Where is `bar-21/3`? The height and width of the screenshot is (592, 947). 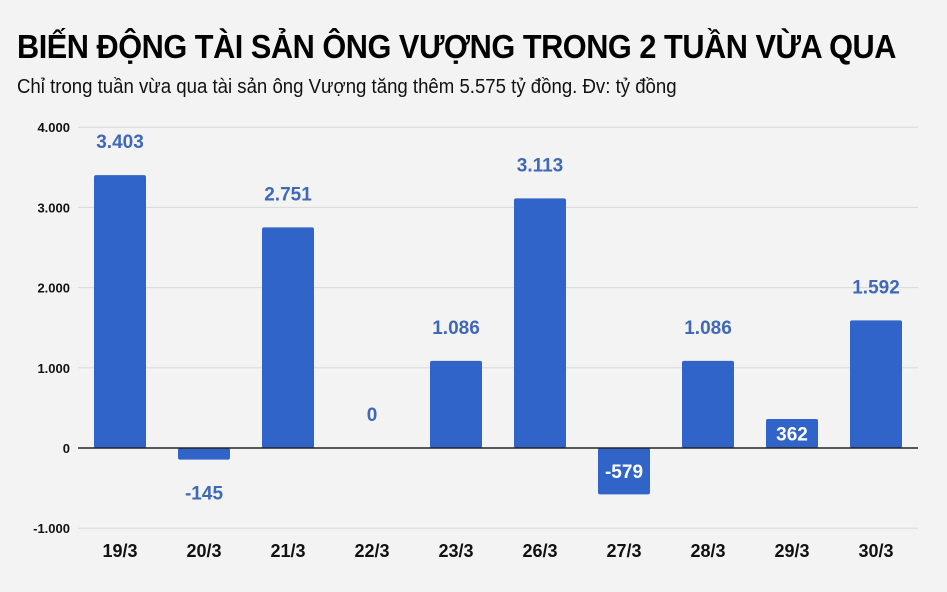 bar-21/3 is located at coordinates (288, 337).